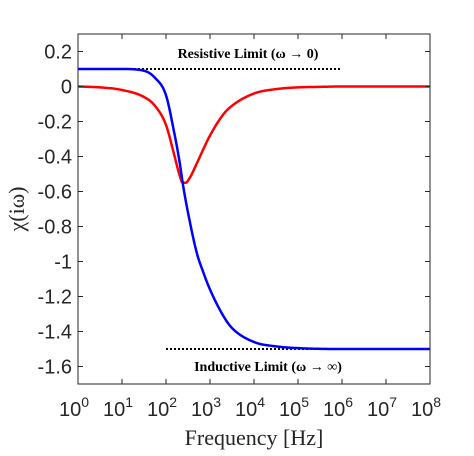 The width and height of the screenshot is (474, 456). Describe the element at coordinates (254, 437) in the screenshot. I see `x-axis-label: Frequency [Hz]` at that location.